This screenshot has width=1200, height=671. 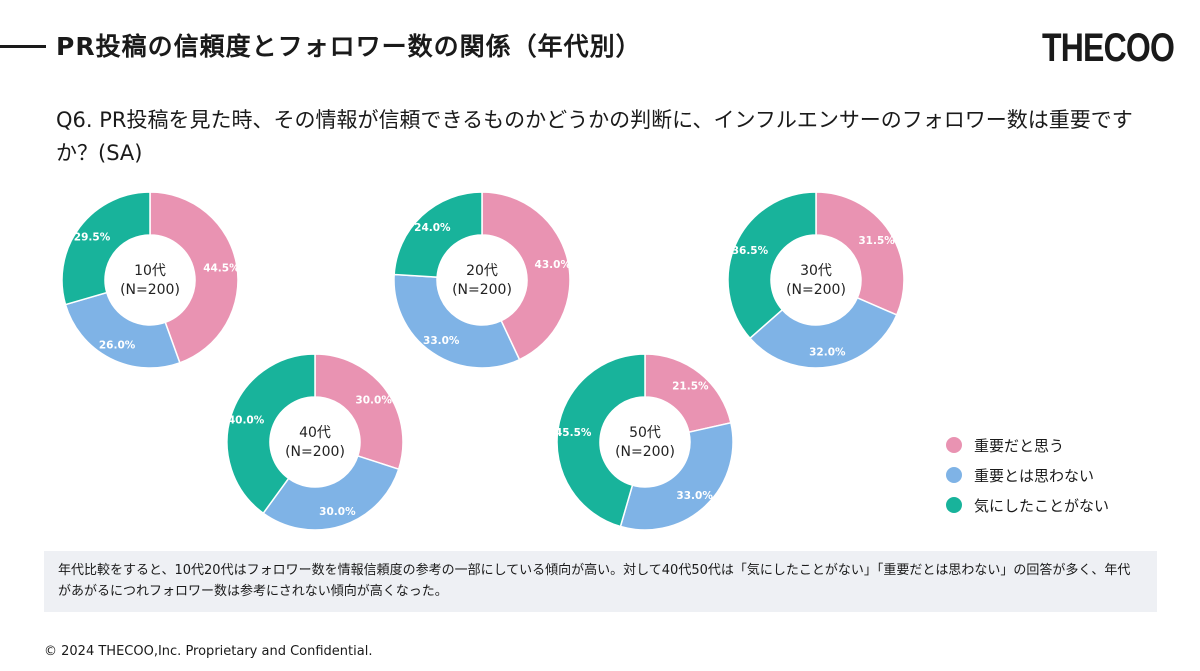 What do you see at coordinates (482, 271) in the screenshot?
I see `age-label-1: 20代` at bounding box center [482, 271].